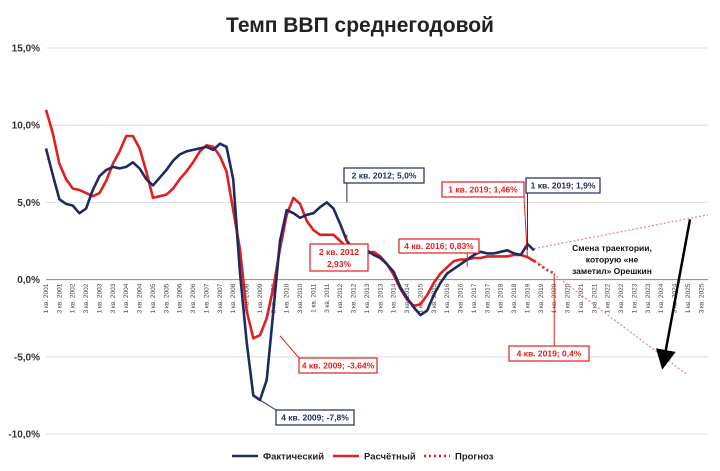  I want to click on y-tick-label: 0,0%, so click(28, 280).